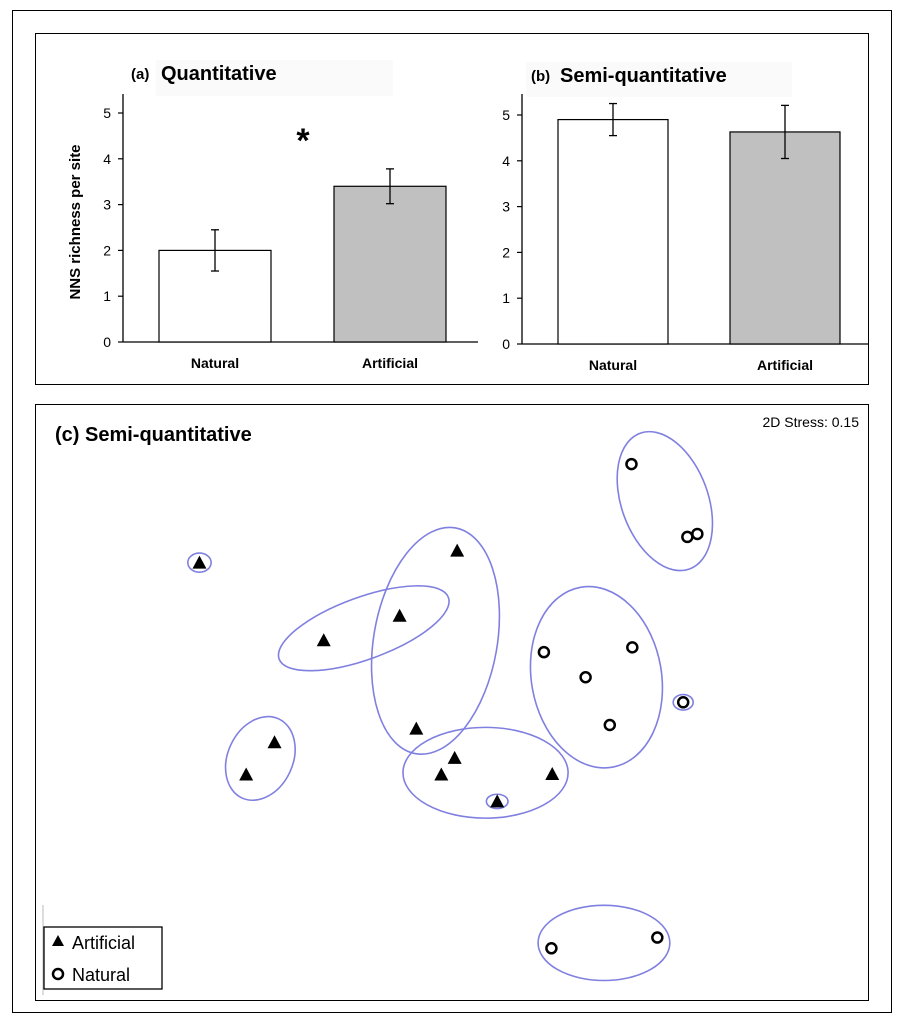  I want to click on panel-a-category-label: Artificial, so click(390, 363).